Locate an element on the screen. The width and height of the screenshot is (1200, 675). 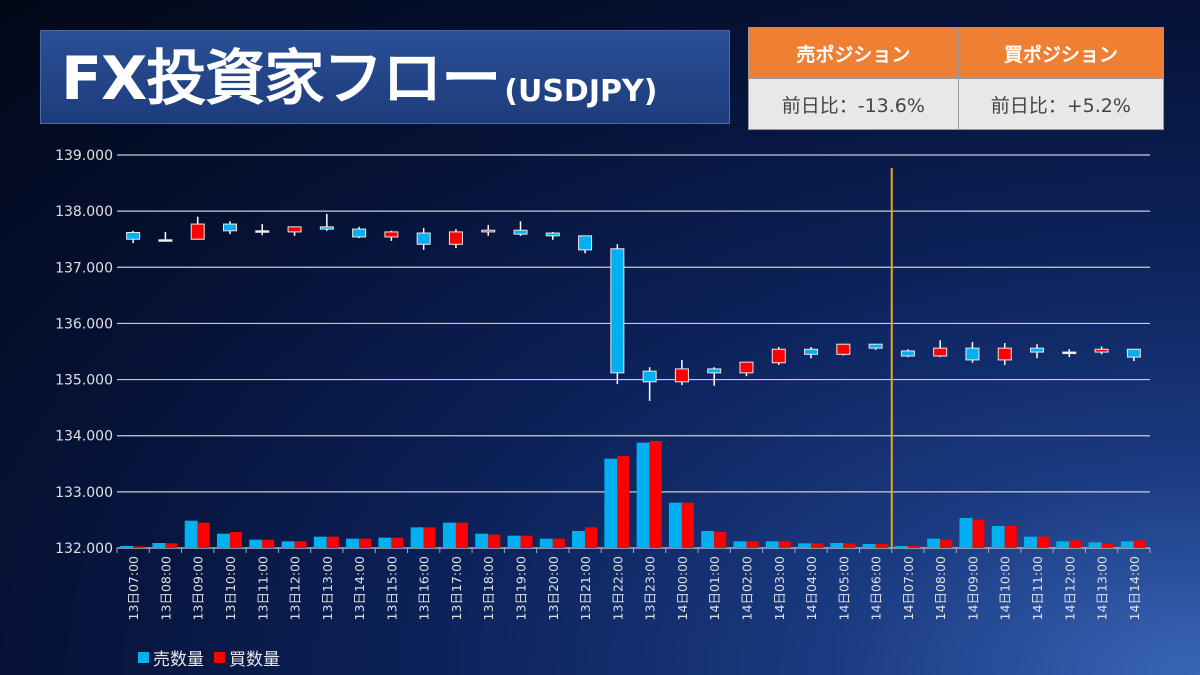
legend-label-sell: 売数量 is located at coordinates (178, 660).